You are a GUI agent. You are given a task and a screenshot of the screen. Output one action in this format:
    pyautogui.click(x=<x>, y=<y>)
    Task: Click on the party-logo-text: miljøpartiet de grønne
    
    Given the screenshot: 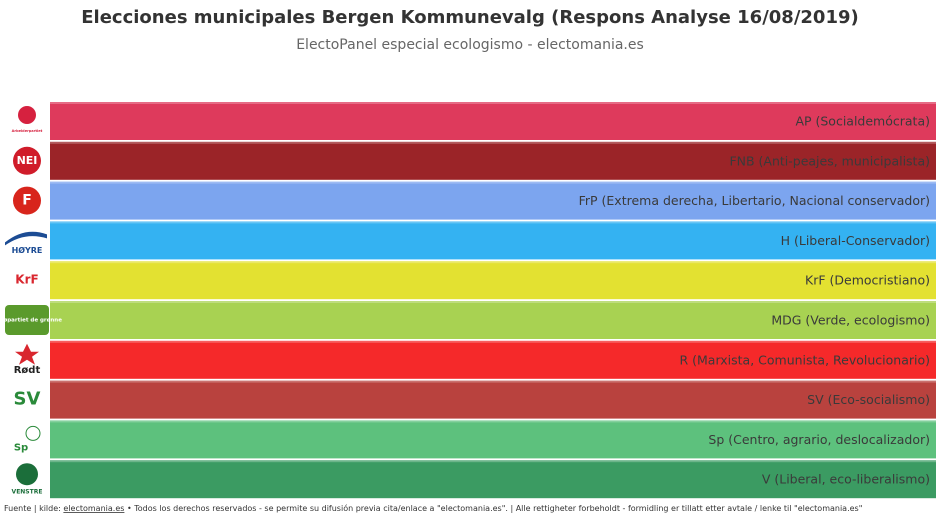 What is the action you would take?
    pyautogui.click(x=31, y=321)
    